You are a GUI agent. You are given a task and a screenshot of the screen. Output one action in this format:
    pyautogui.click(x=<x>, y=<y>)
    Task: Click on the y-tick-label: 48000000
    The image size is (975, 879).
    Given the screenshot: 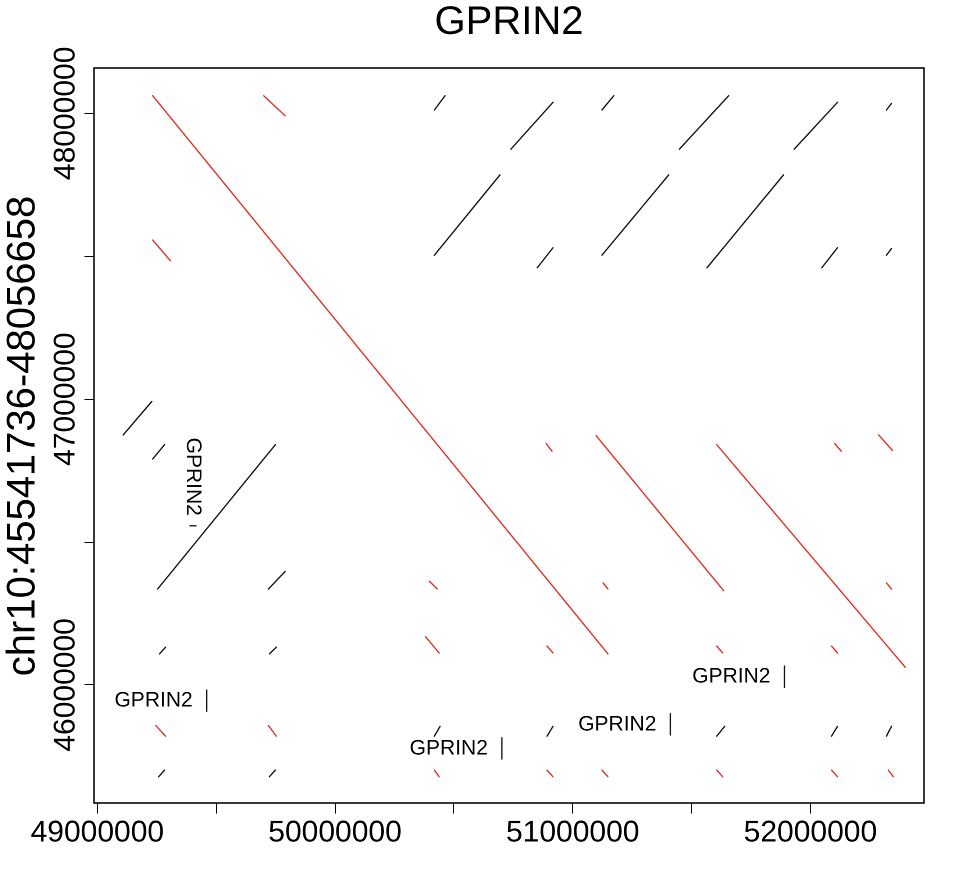 What is the action you would take?
    pyautogui.click(x=65, y=113)
    